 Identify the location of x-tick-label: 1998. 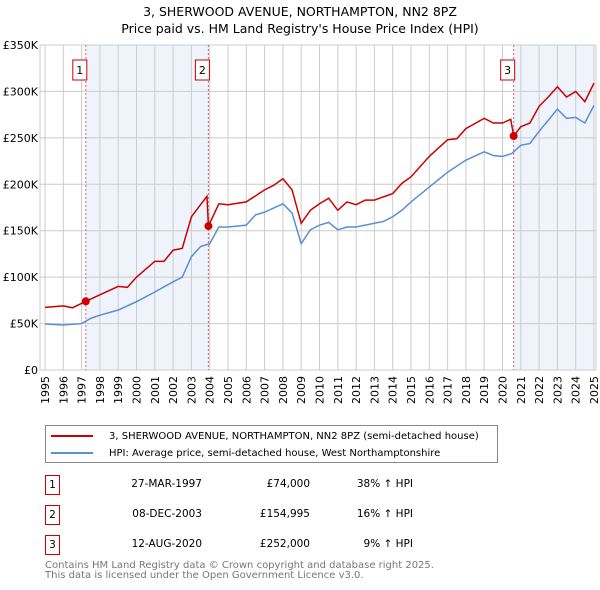
(100, 390).